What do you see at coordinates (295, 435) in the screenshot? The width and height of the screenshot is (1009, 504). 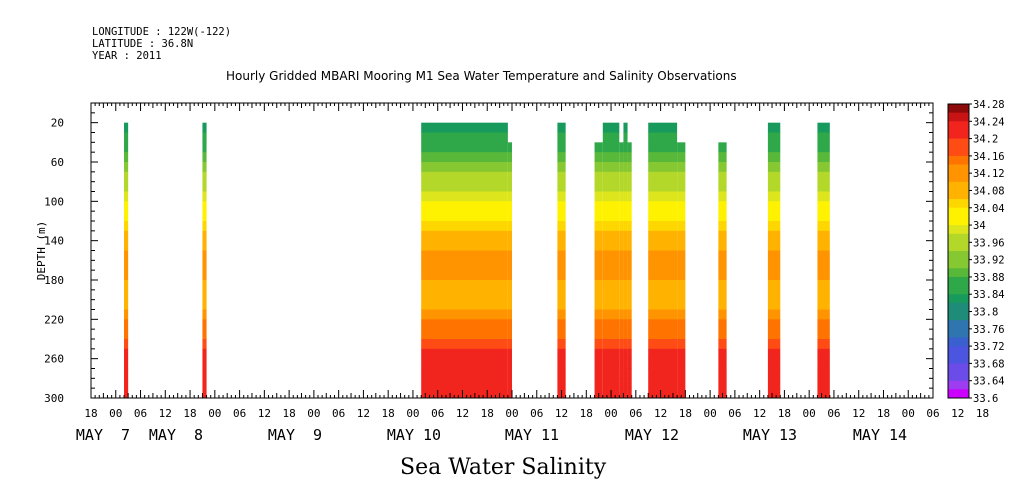 I see `x-day-label: MAY 9` at bounding box center [295, 435].